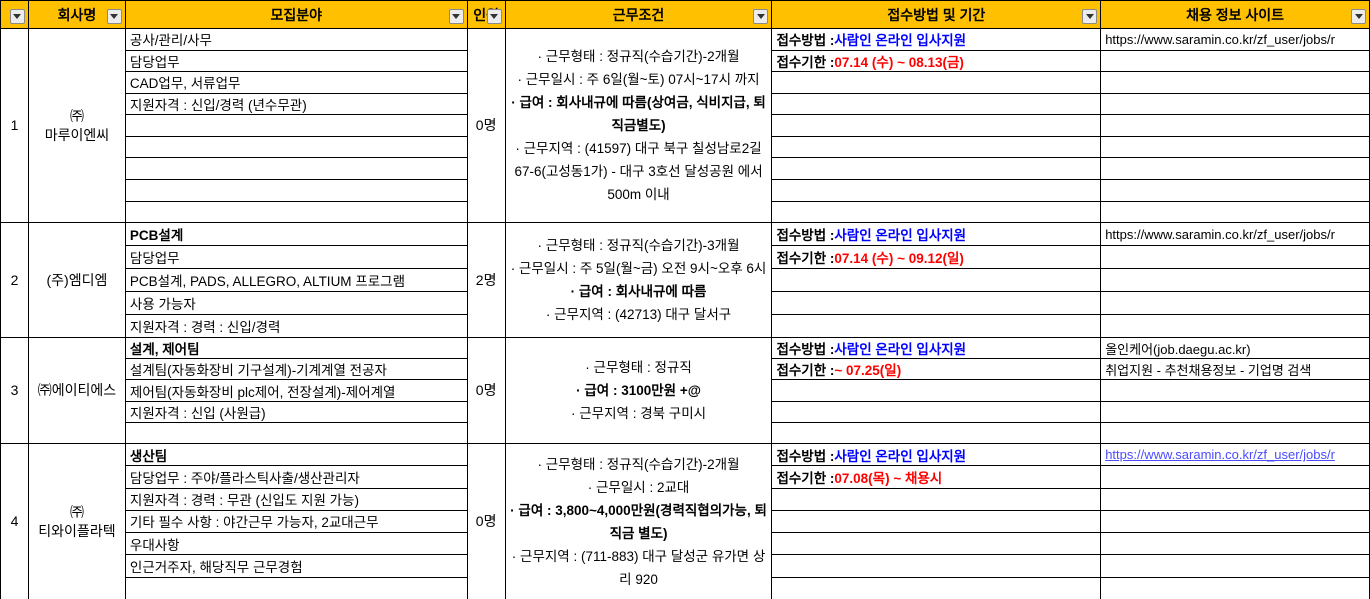  I want to click on column-header-no: N, so click(15, 15).